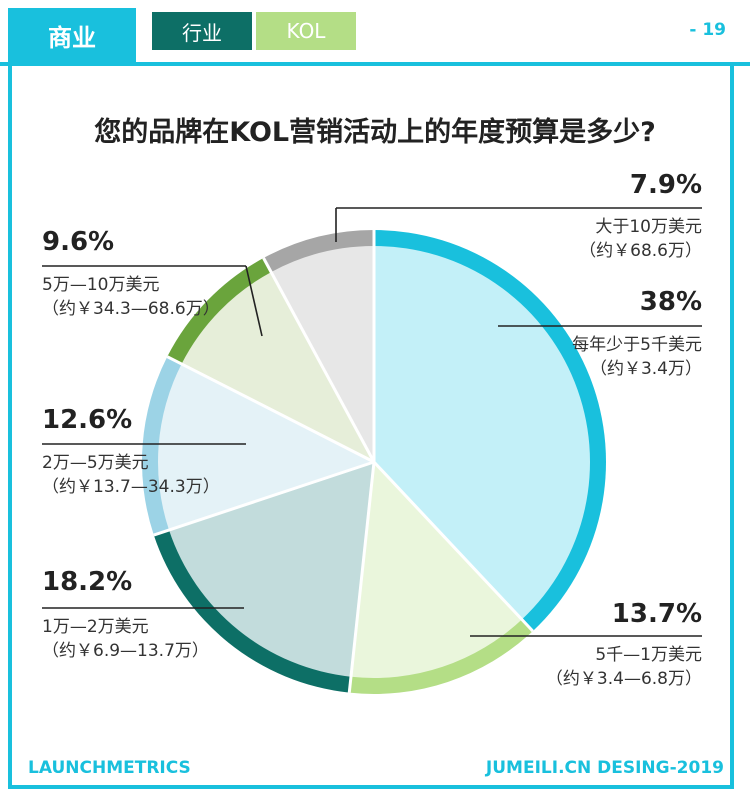  Describe the element at coordinates (666, 185) in the screenshot. I see `slice-value-label: 7.9%` at that location.